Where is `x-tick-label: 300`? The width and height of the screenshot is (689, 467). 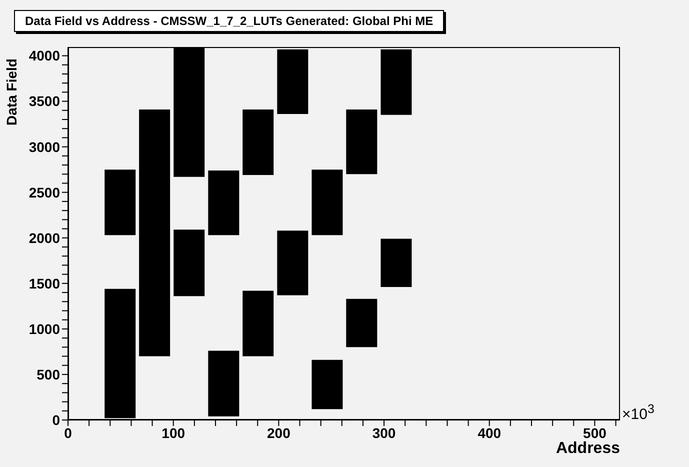
x-tick-label: 300 is located at coordinates (384, 432).